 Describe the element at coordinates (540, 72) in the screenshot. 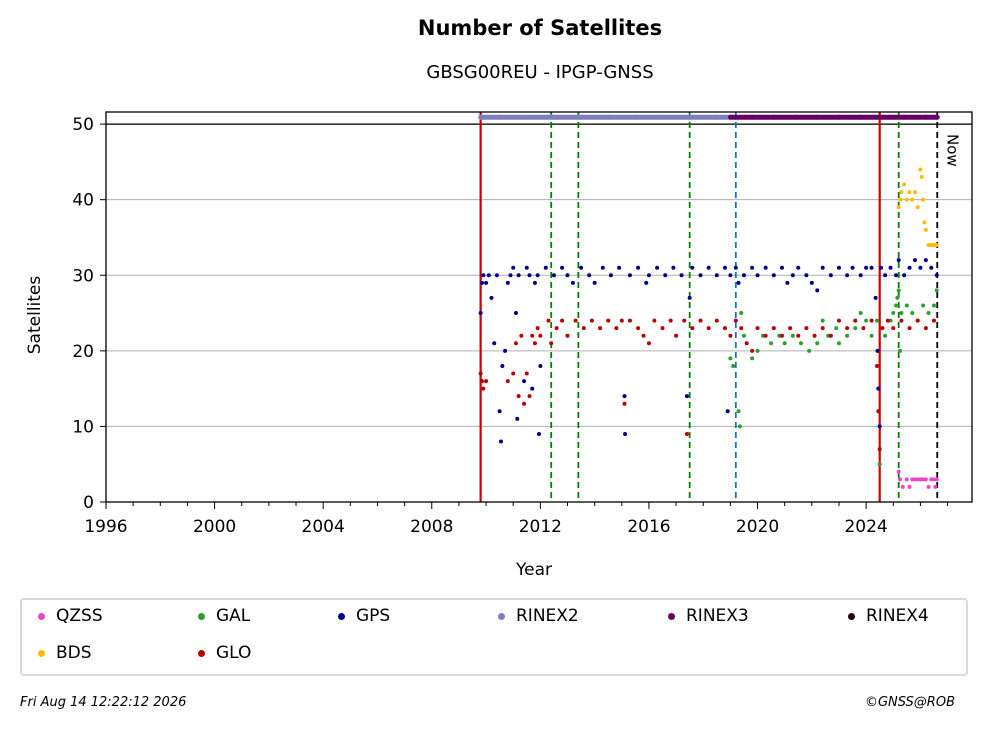

I see `chart-subtitle: GBSG00REU - IPGP-GNSS` at that location.